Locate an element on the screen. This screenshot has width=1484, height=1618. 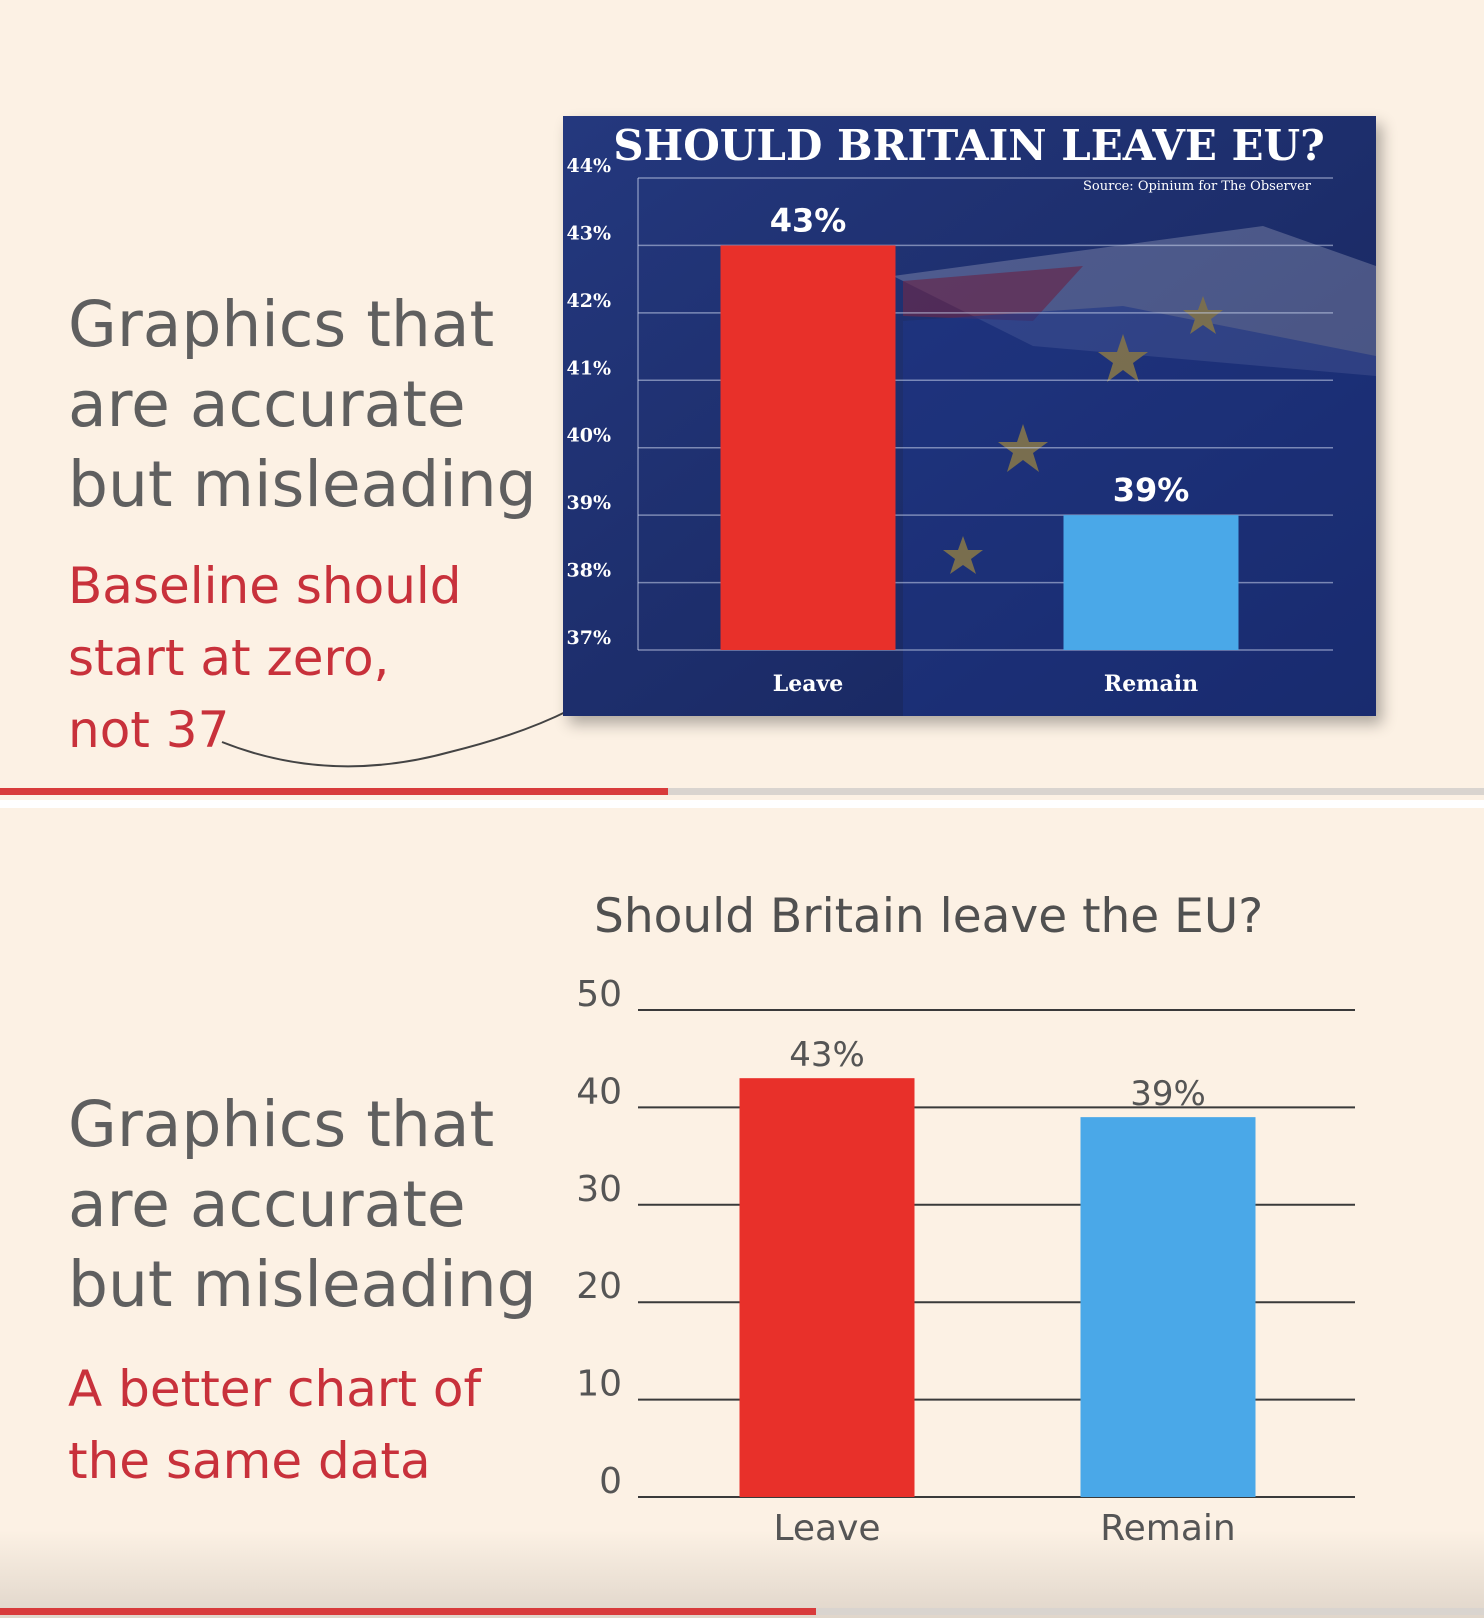
y-tick-label: 44% is located at coordinates (589, 166).